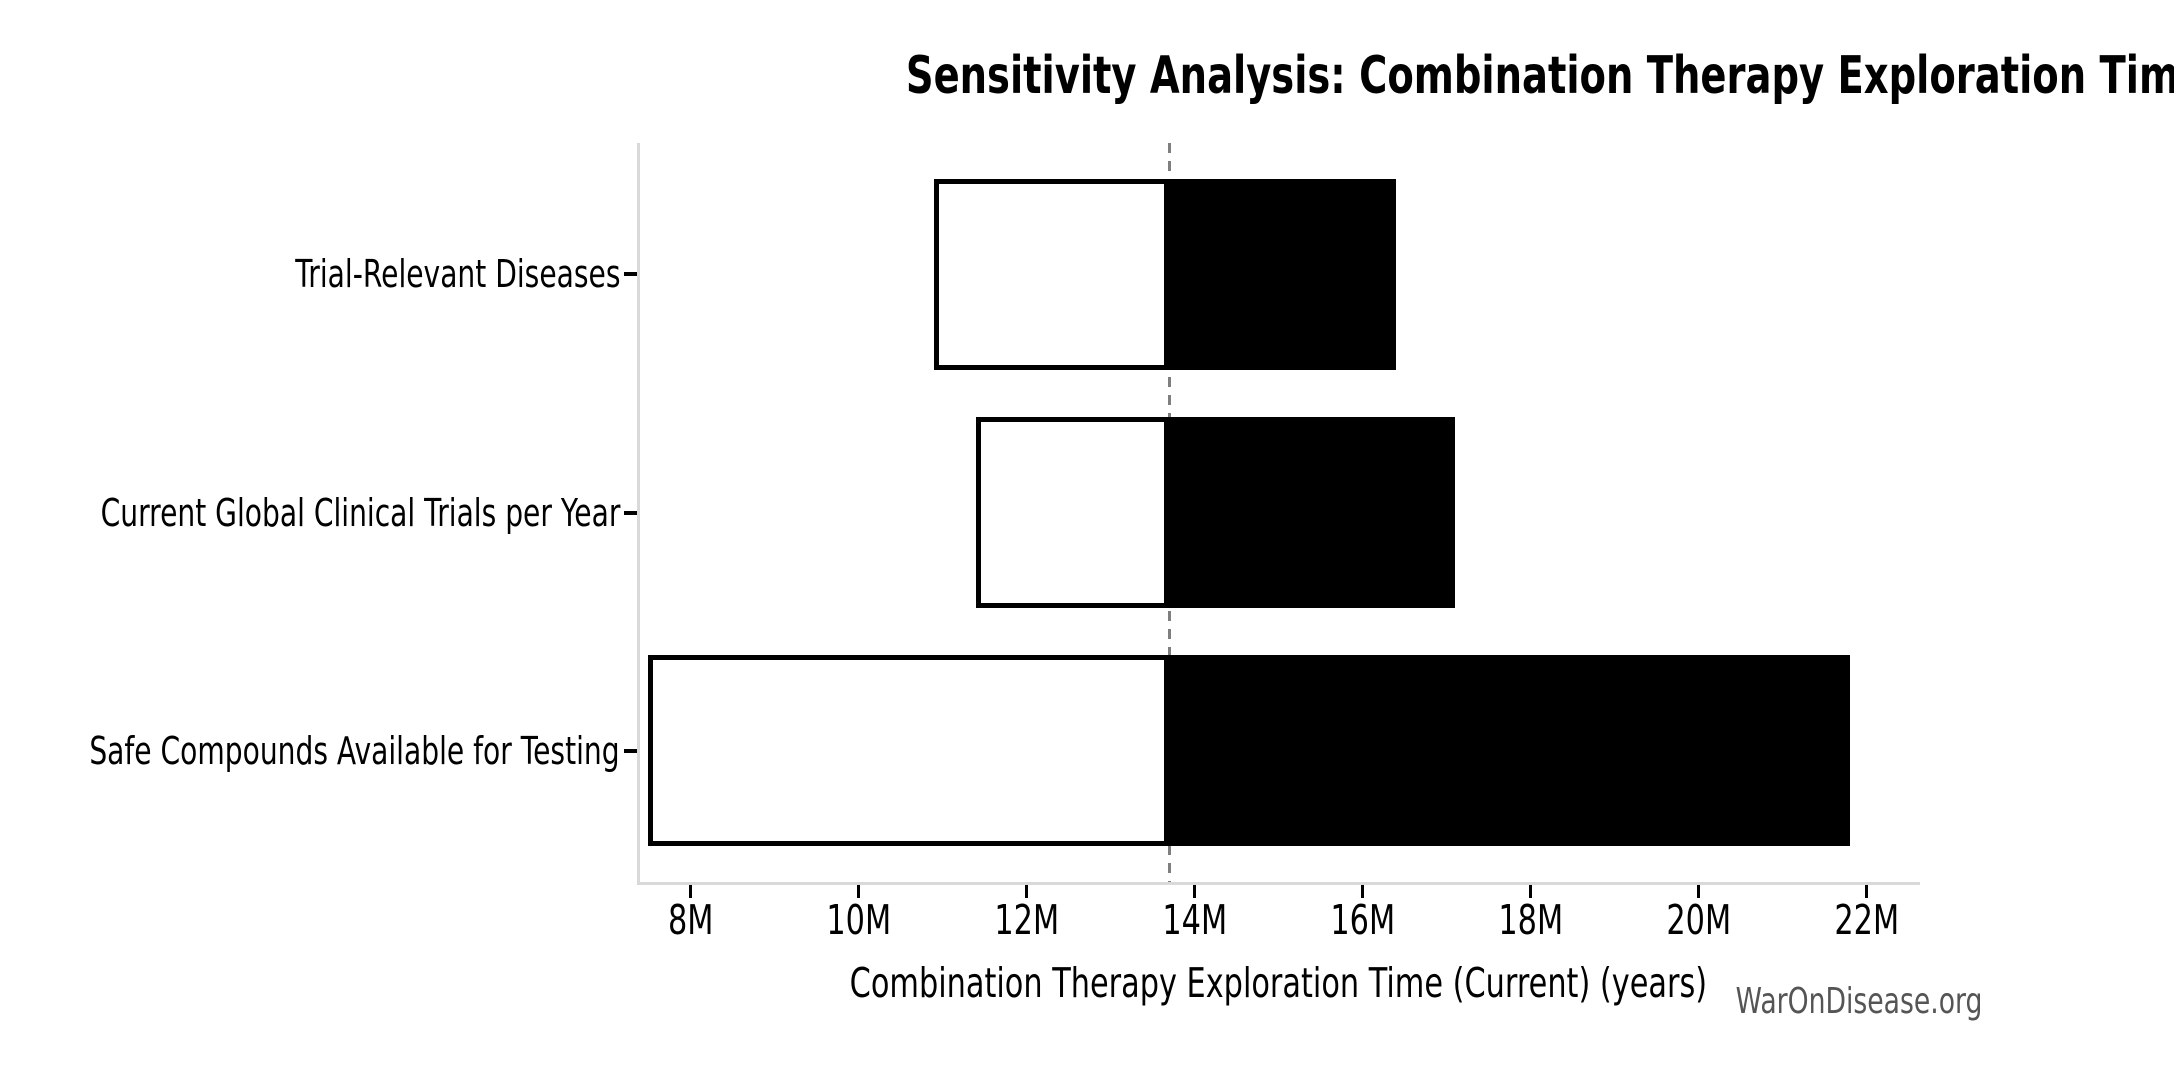 This screenshot has height=1075, width=2174. What do you see at coordinates (457, 274) in the screenshot?
I see `y-axis-label-text: Trial-Relevant Diseases` at bounding box center [457, 274].